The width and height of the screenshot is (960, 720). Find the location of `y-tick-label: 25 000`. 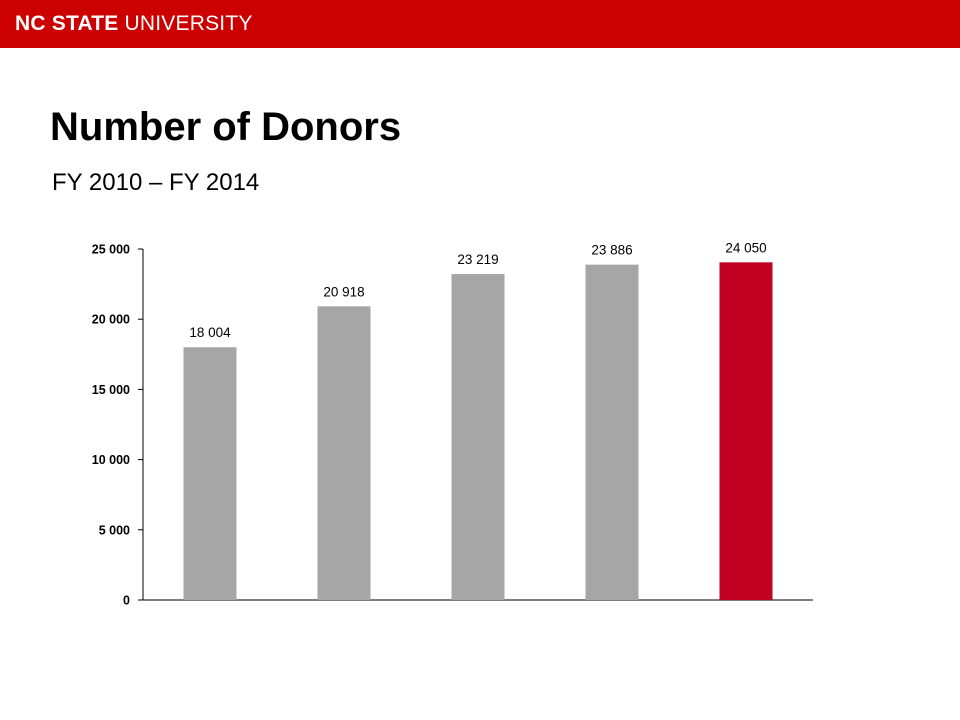

y-tick-label: 25 000 is located at coordinates (111, 250).